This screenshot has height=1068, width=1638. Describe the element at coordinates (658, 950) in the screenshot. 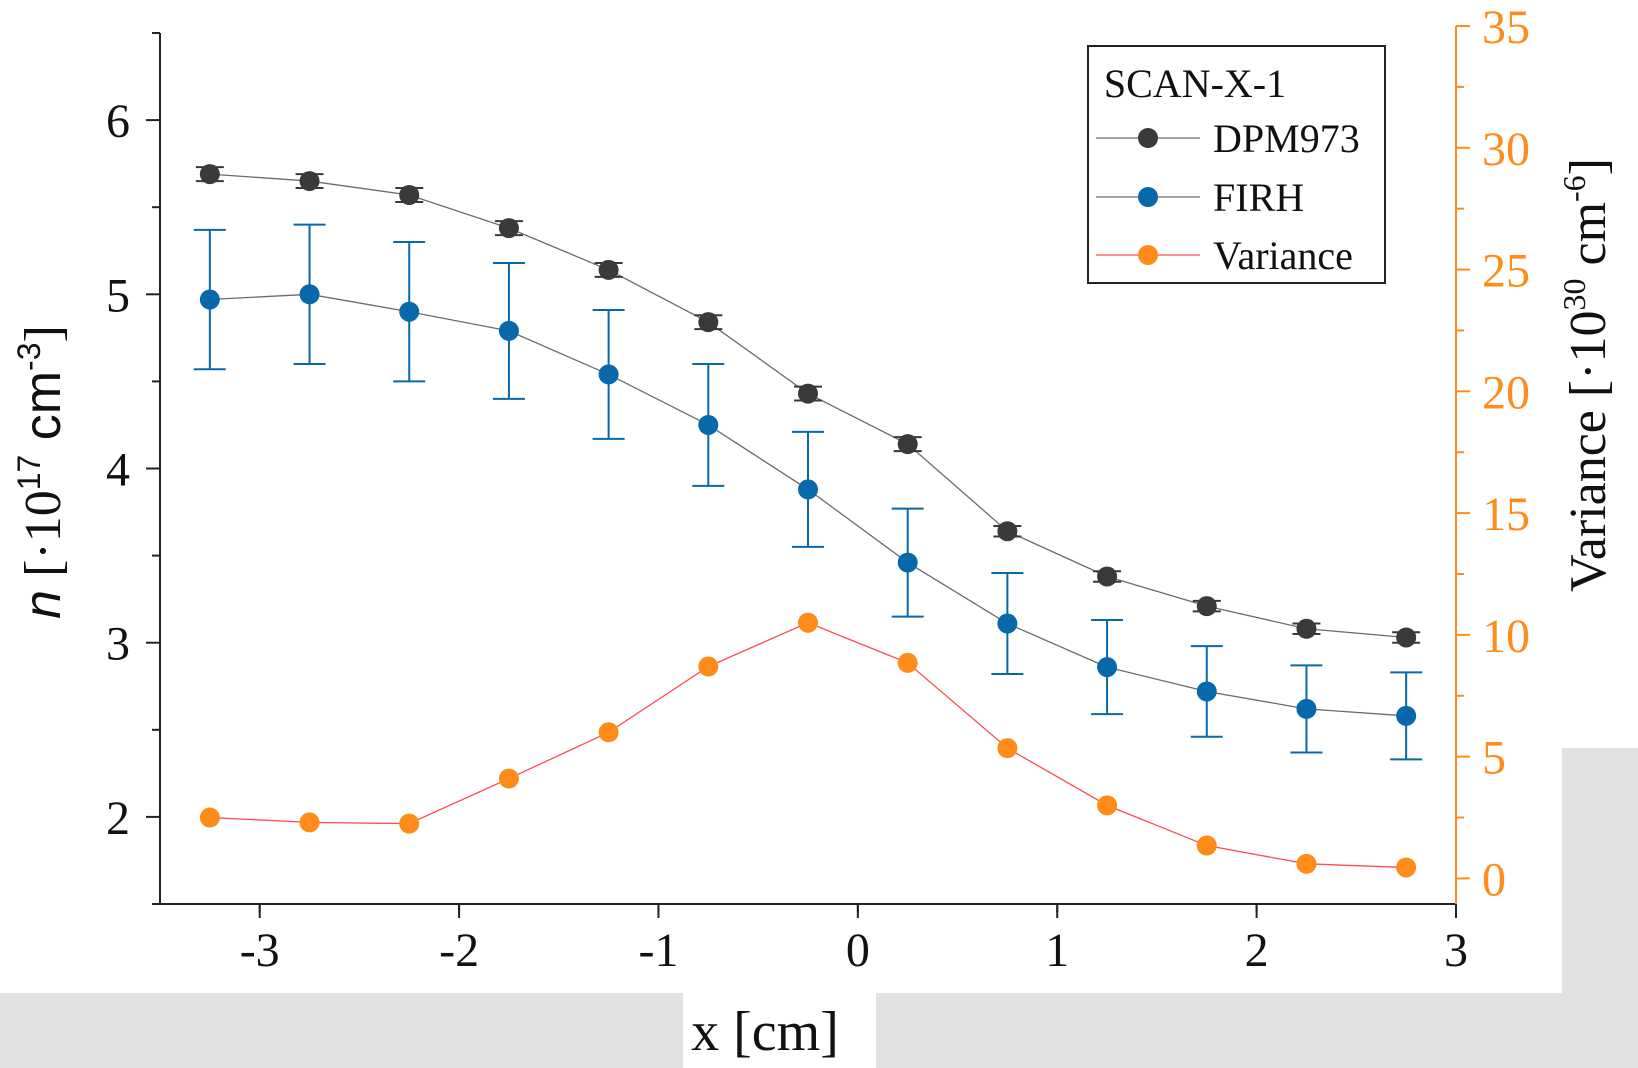

I see `x-tick-label: -1` at that location.